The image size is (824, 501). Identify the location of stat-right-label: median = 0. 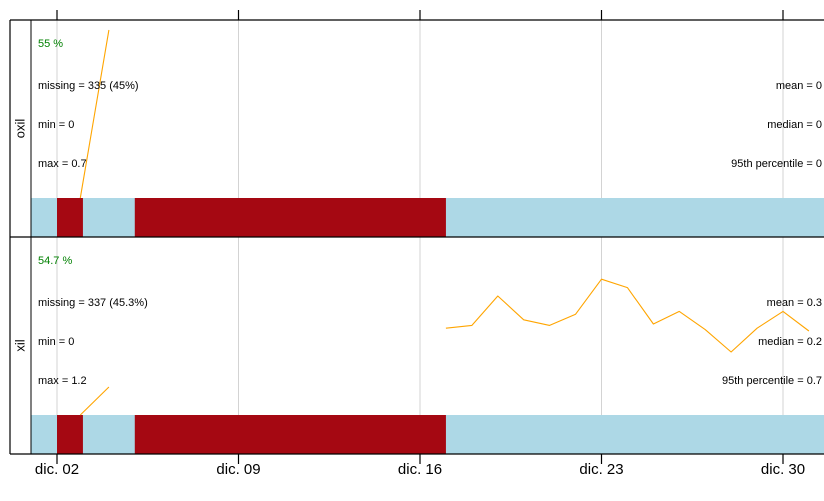
(794, 125).